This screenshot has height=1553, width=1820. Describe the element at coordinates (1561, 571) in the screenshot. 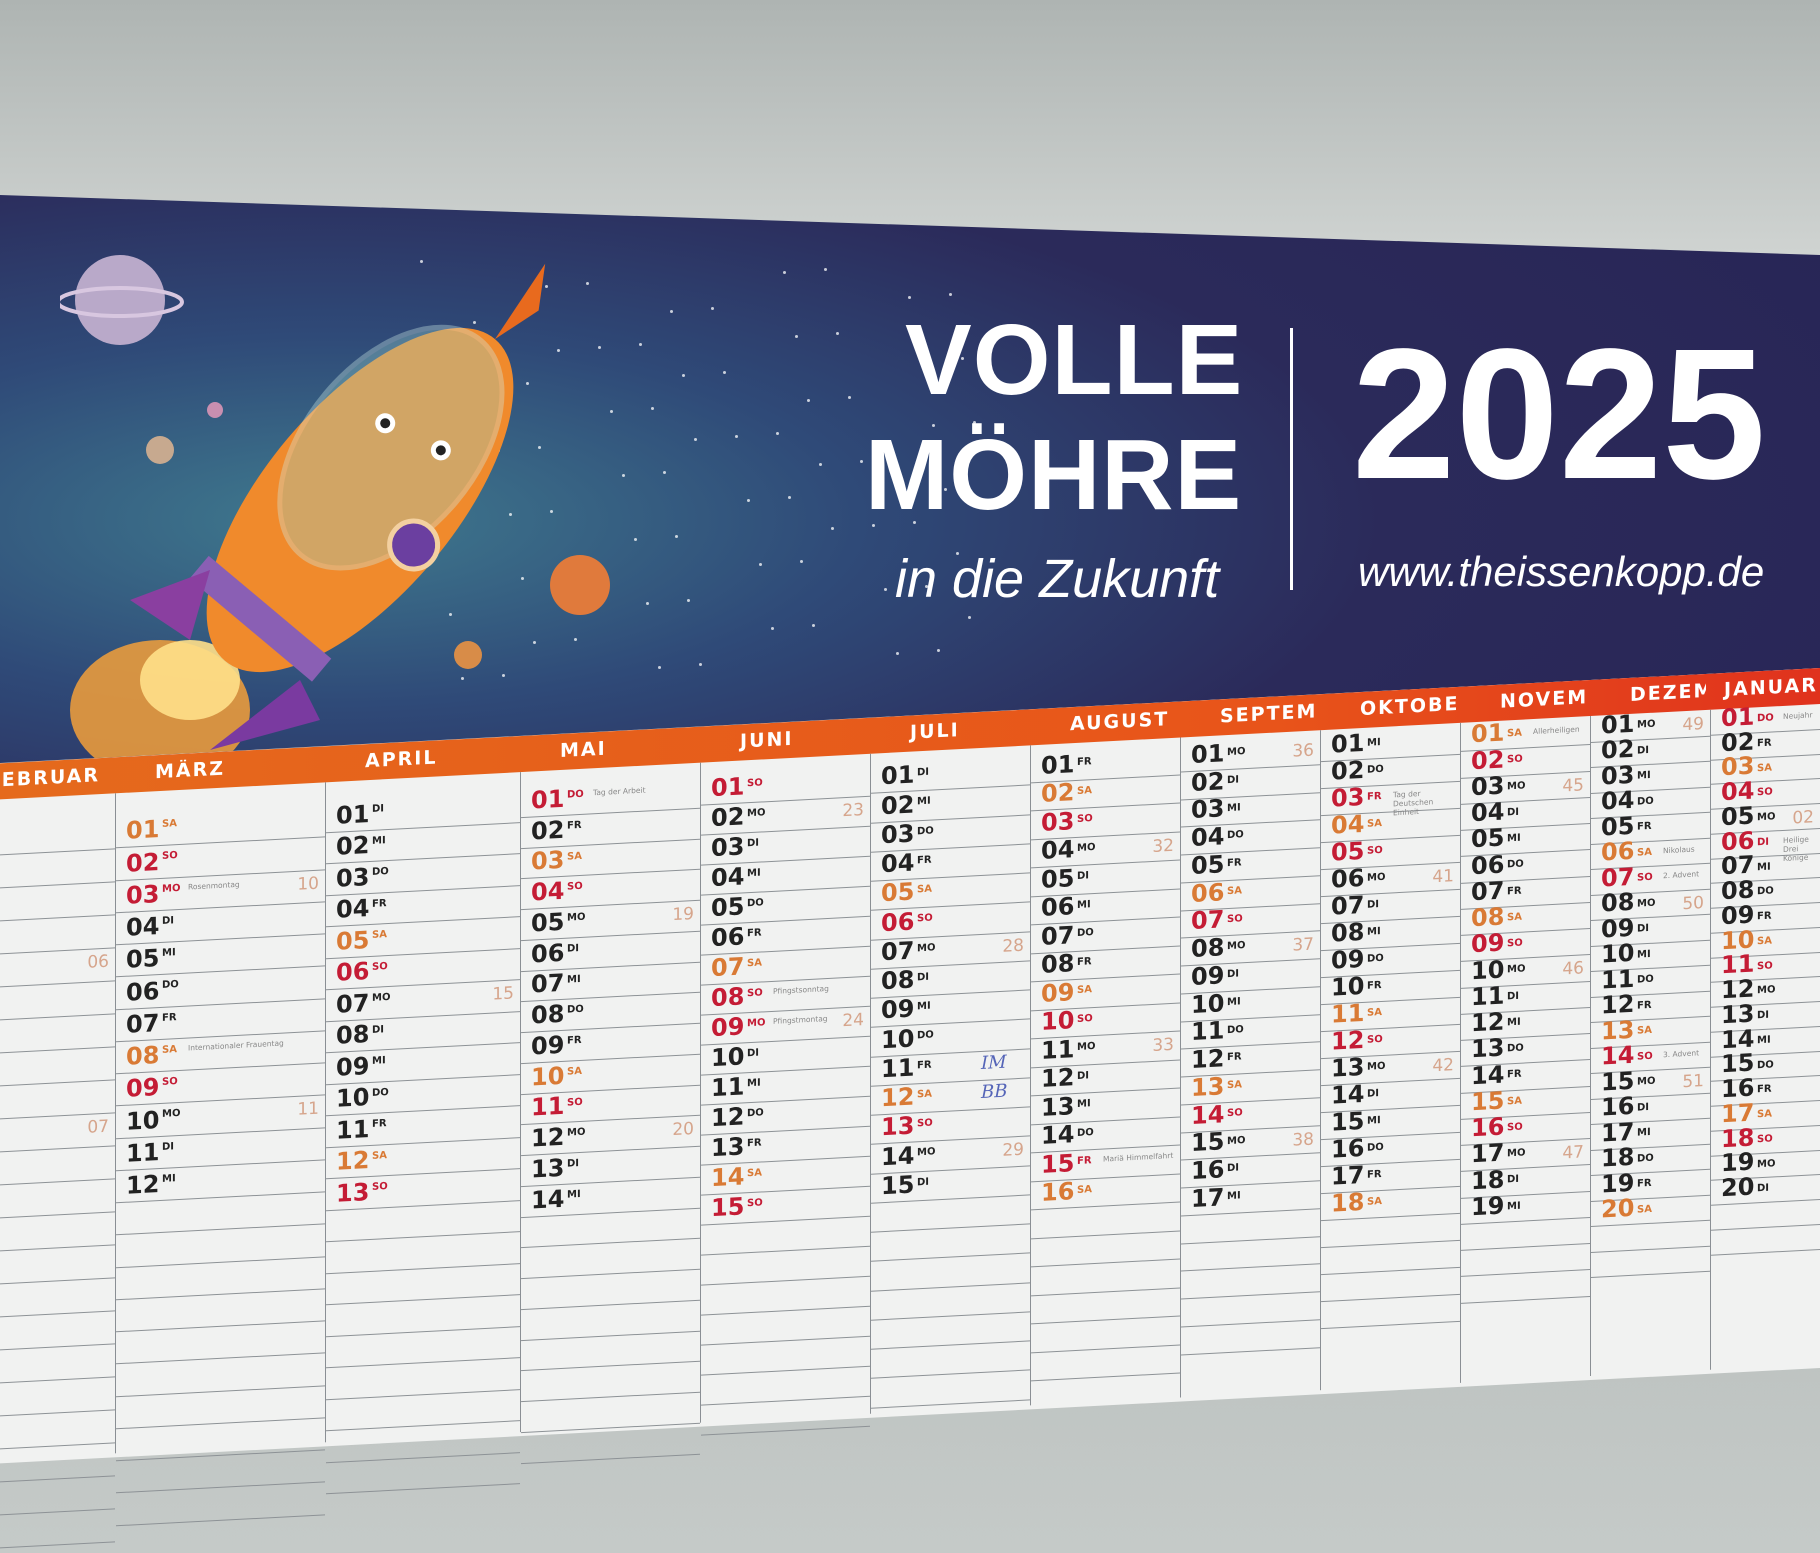

I see `website-url: www.theissenkopp.de` at that location.